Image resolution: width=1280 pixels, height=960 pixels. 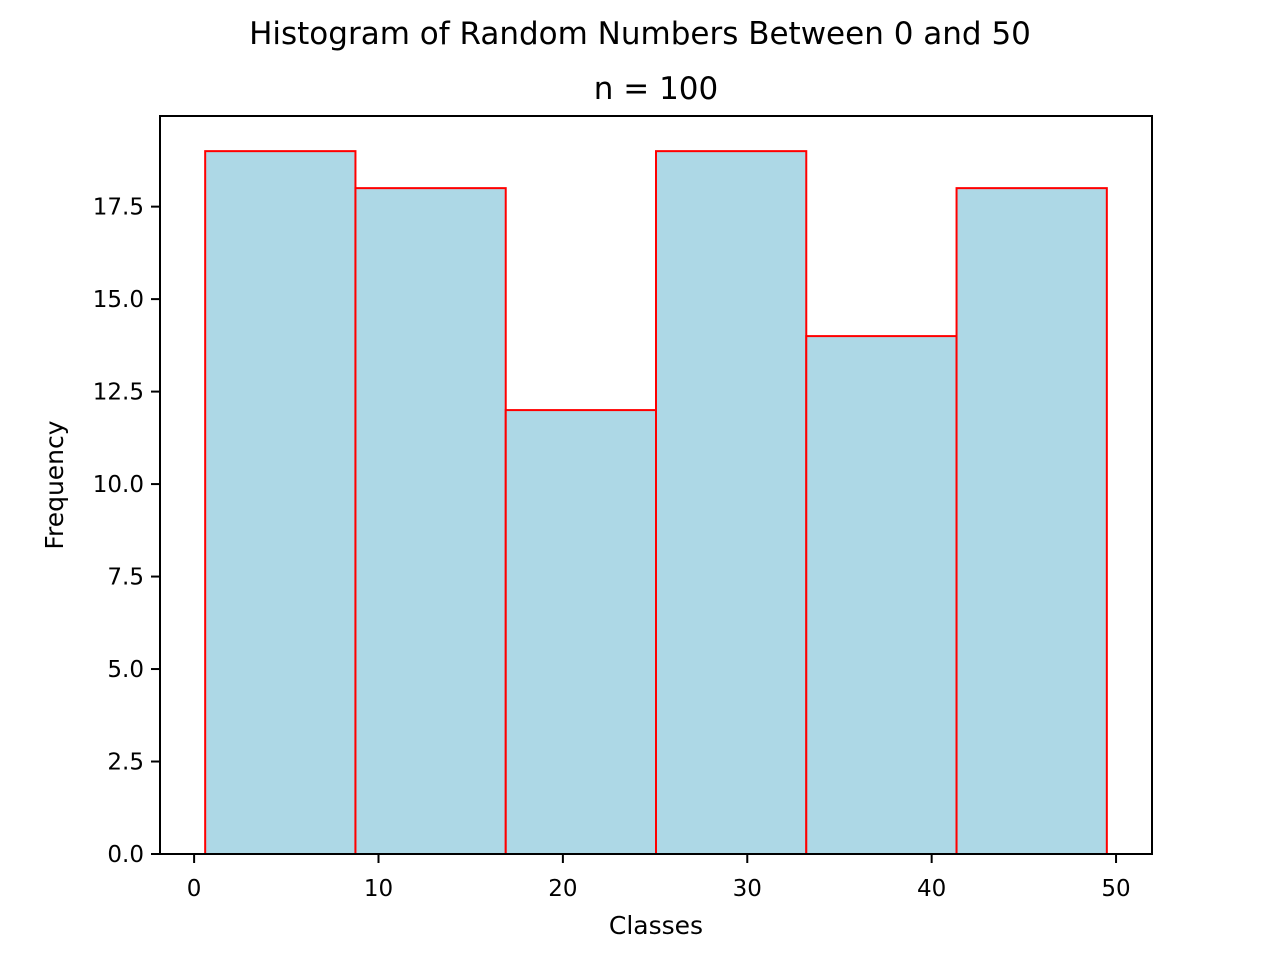 I want to click on x-axis-label: Classes, so click(x=656, y=925).